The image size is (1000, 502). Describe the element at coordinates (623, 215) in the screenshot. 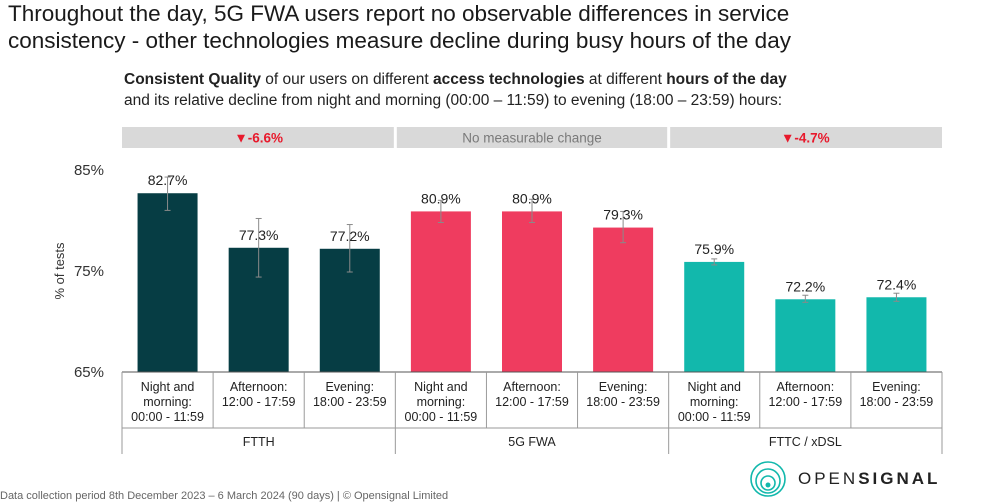

I see `data-label: 79.3%` at that location.